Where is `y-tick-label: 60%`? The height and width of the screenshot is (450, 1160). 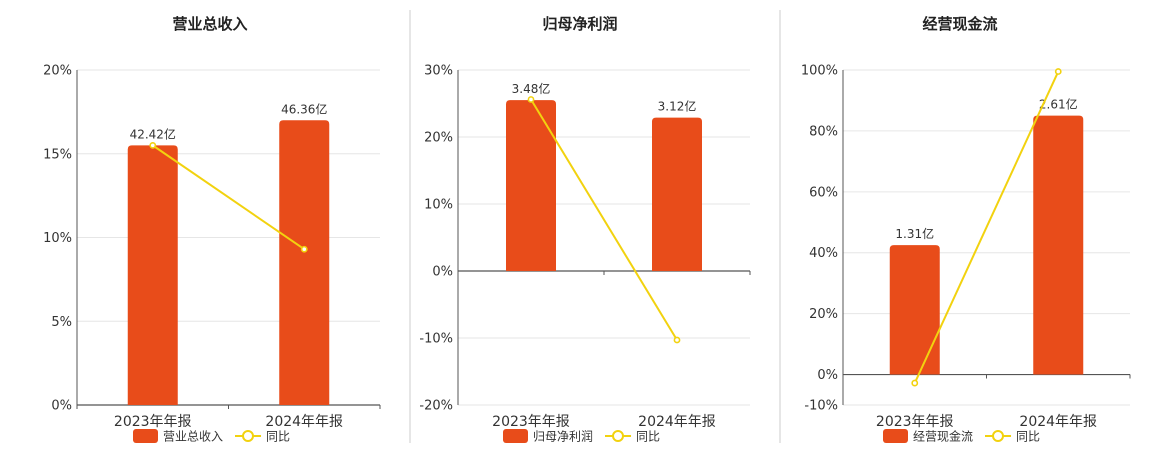 y-tick-label: 60% is located at coordinates (823, 192).